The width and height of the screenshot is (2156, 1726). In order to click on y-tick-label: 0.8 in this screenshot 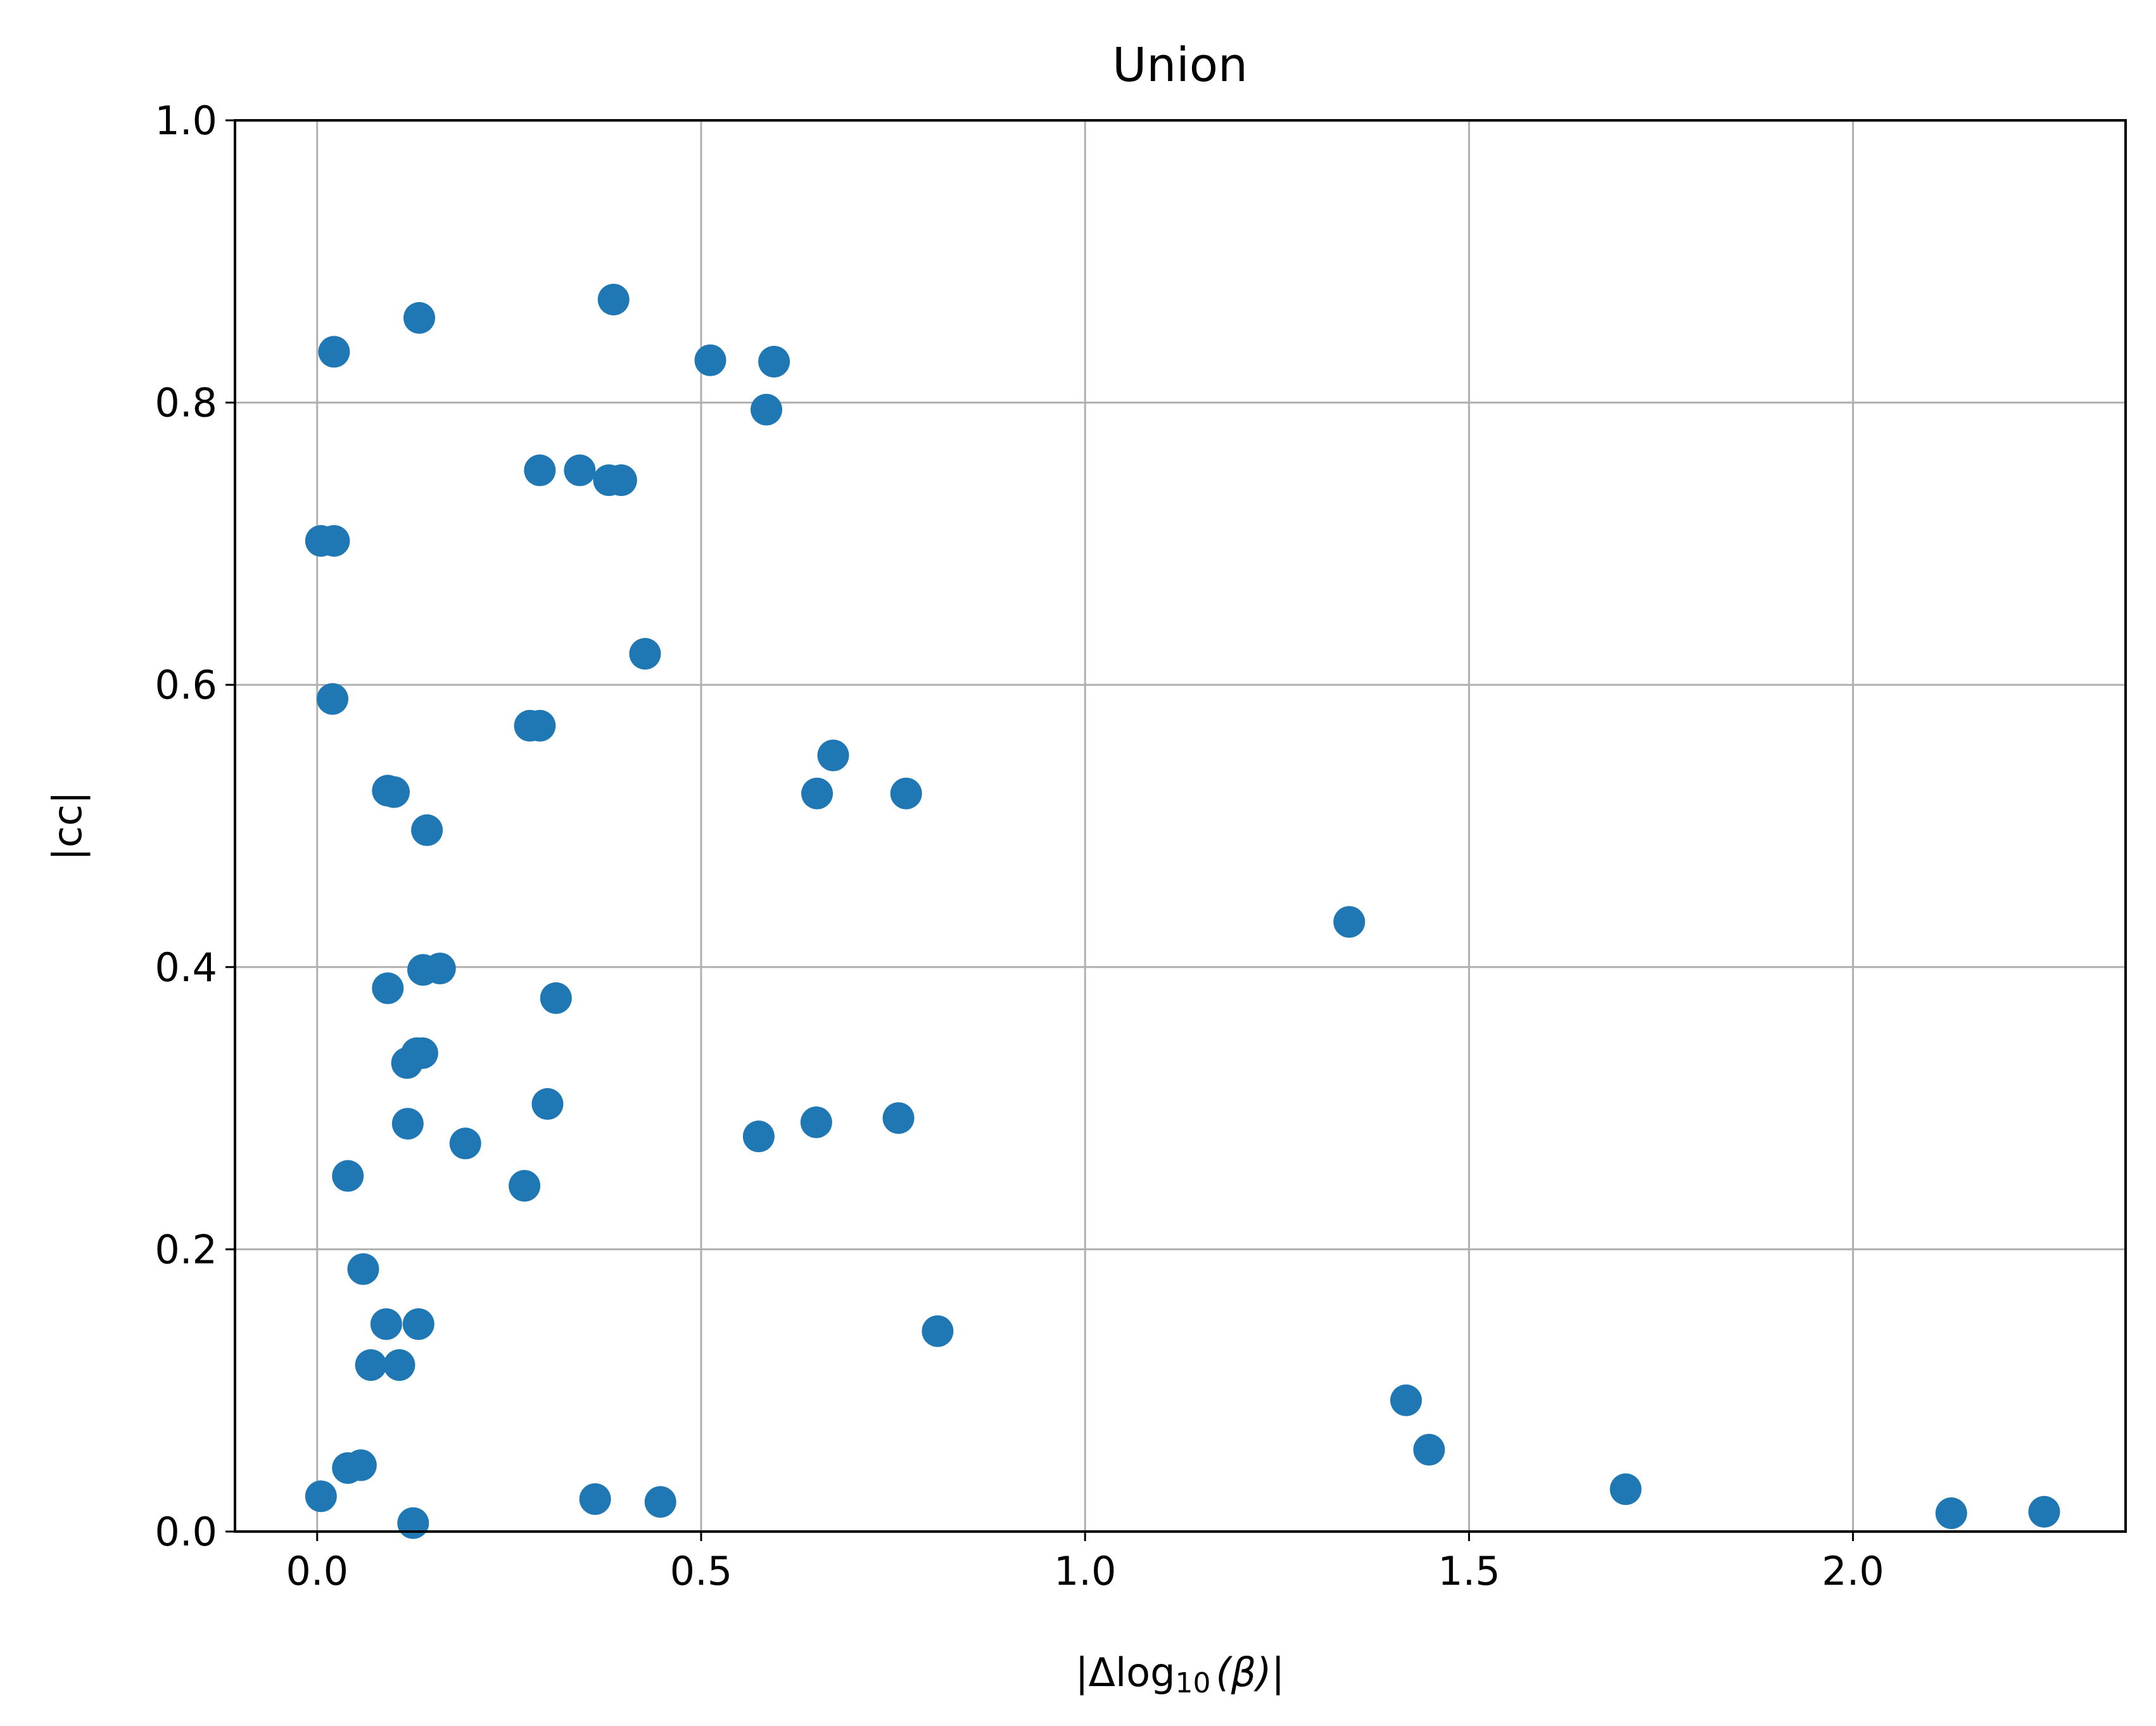, I will do `click(186, 403)`.